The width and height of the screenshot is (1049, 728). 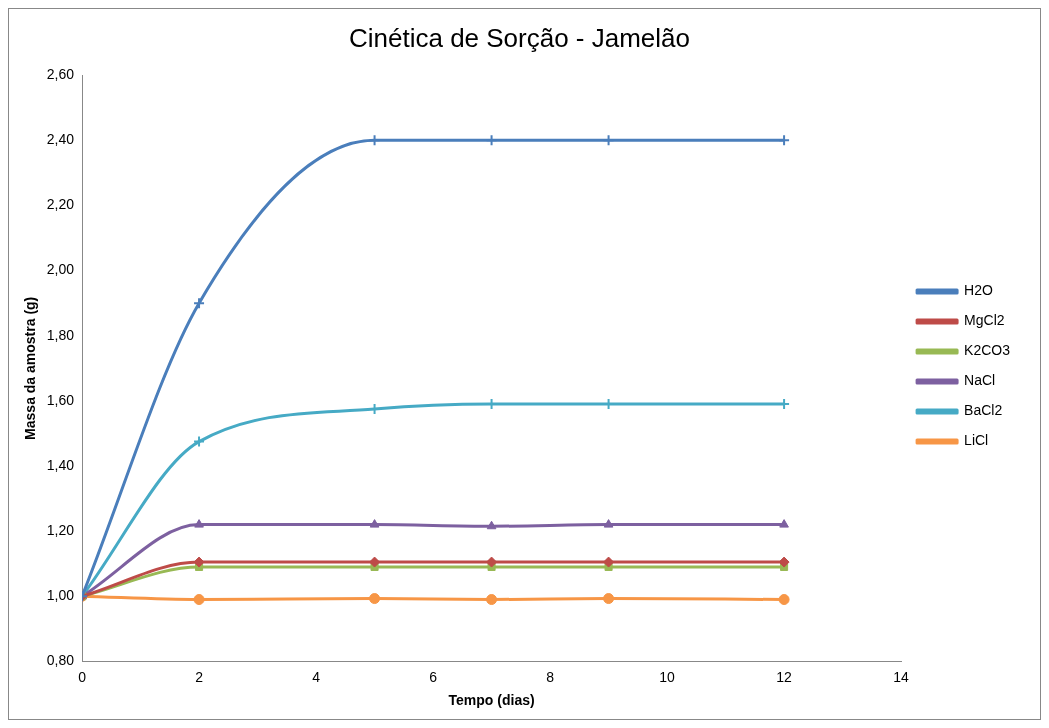 I want to click on legend-label: K2CO3, so click(x=987, y=350).